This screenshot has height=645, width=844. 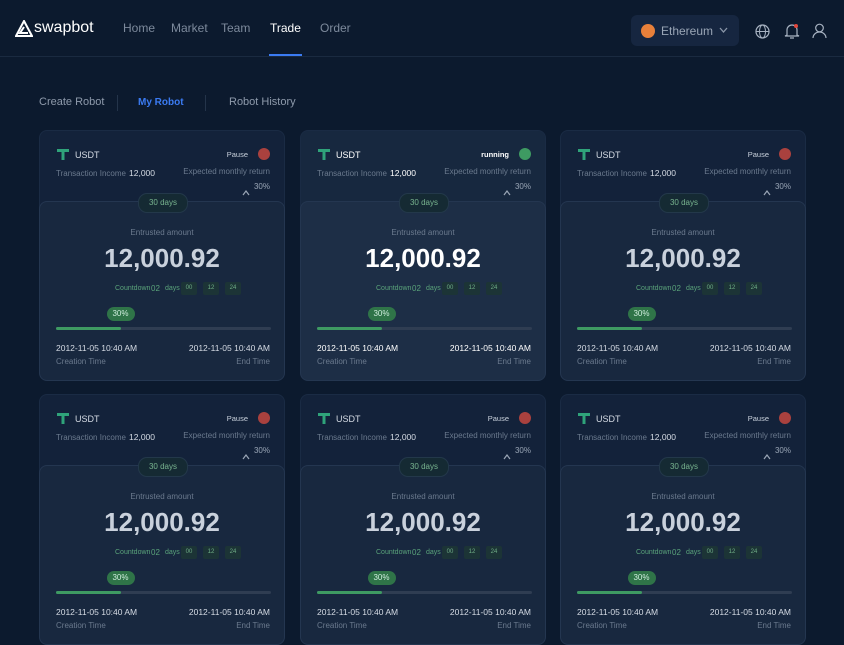 What do you see at coordinates (262, 102) in the screenshot?
I see `tab: Robot History` at bounding box center [262, 102].